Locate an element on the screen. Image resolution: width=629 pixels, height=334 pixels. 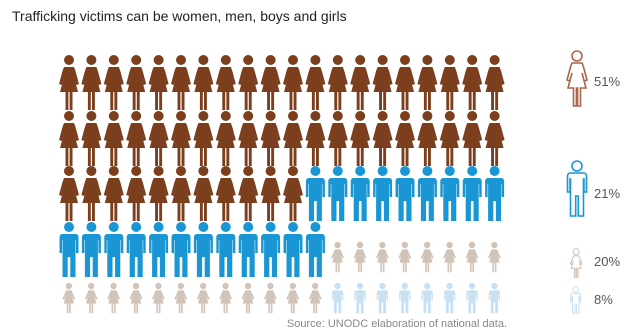
legend-women-outline-icon is located at coordinates (577, 78).